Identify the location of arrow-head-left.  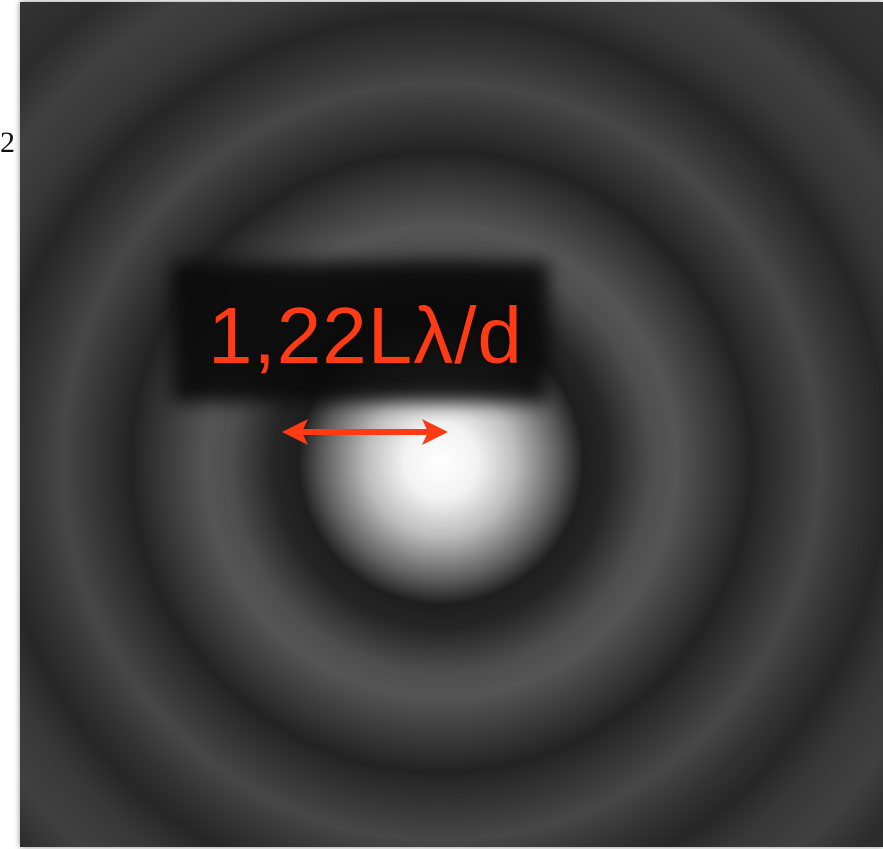
(295, 432).